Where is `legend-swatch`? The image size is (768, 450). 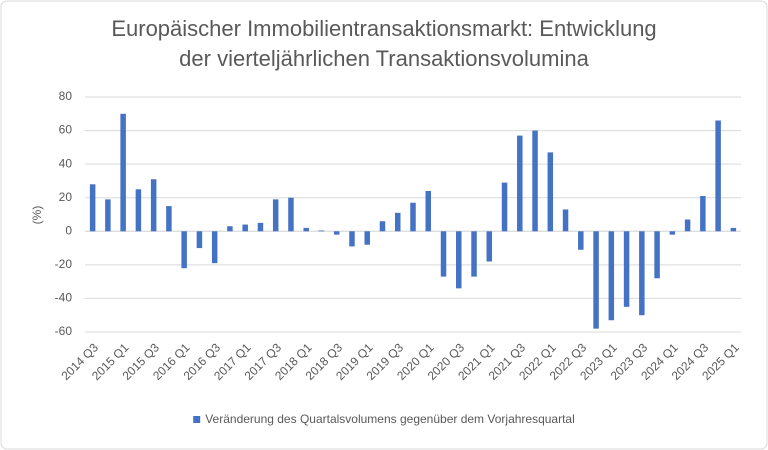
legend-swatch is located at coordinates (197, 419).